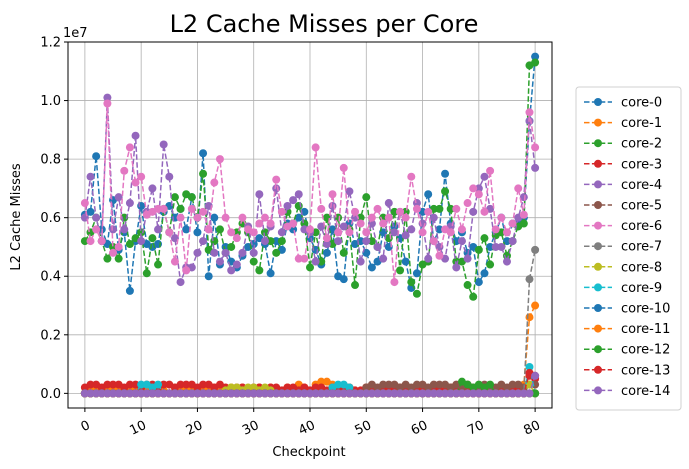  What do you see at coordinates (324, 24) in the screenshot?
I see `chart-title: L2 Cache Misses per Core` at bounding box center [324, 24].